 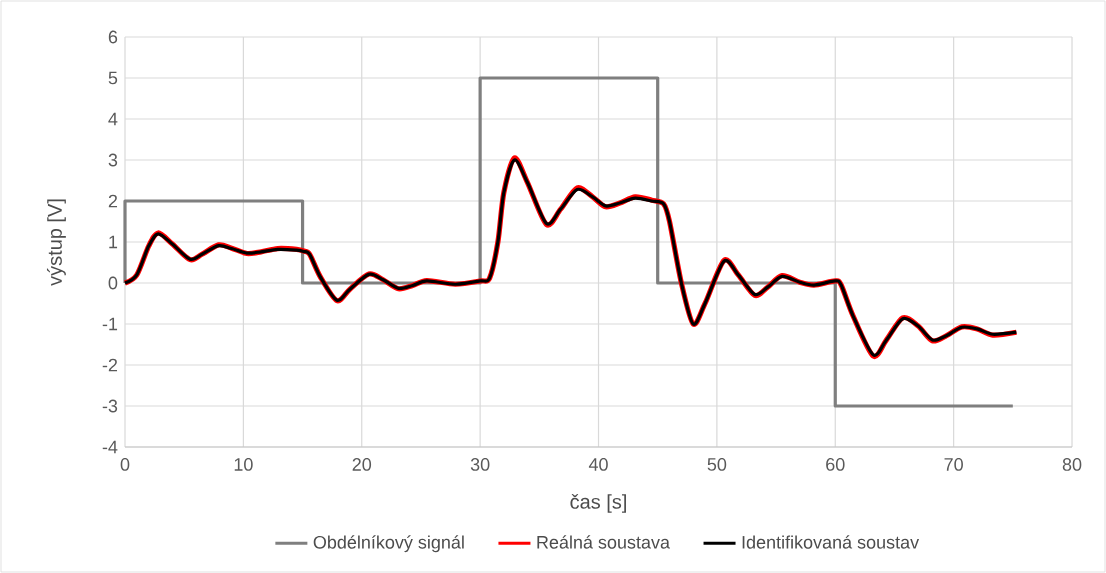 I want to click on x-tick-label: 20, so click(x=362, y=464).